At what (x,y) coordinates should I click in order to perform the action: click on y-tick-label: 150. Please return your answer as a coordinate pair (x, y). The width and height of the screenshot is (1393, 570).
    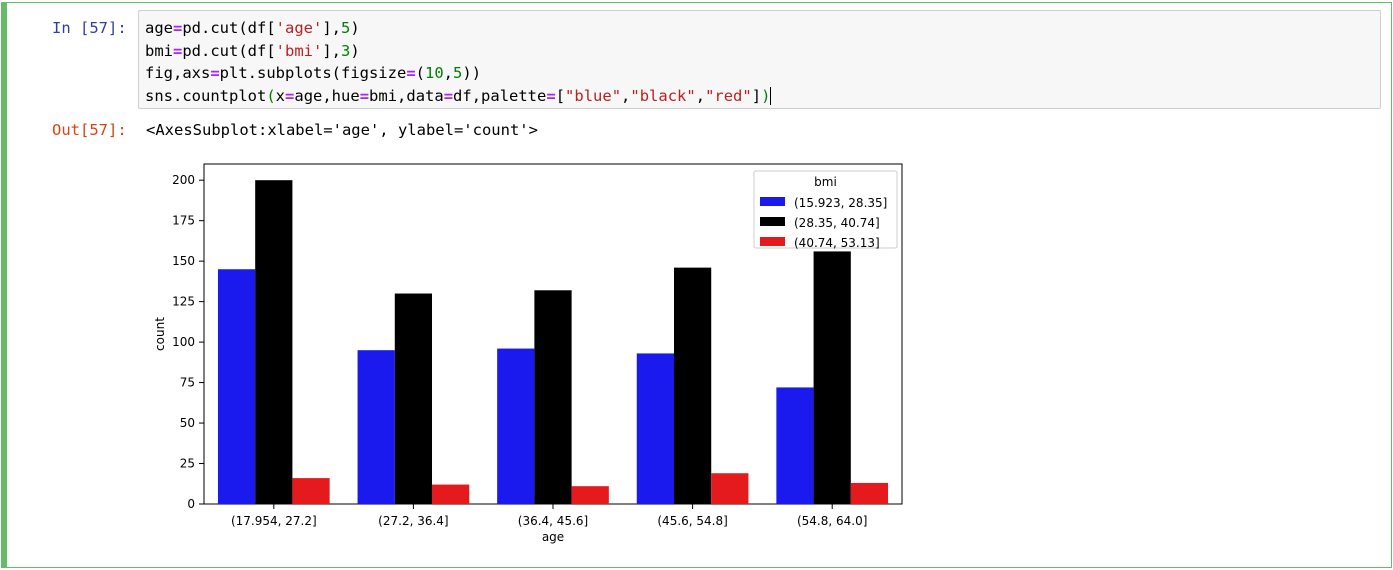
    Looking at the image, I should click on (183, 261).